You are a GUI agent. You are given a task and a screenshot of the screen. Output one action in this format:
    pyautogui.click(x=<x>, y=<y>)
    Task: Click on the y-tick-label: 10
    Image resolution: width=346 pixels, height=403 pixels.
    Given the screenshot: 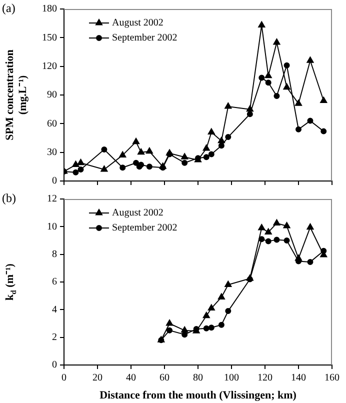 What is the action you would take?
    pyautogui.click(x=52, y=226)
    